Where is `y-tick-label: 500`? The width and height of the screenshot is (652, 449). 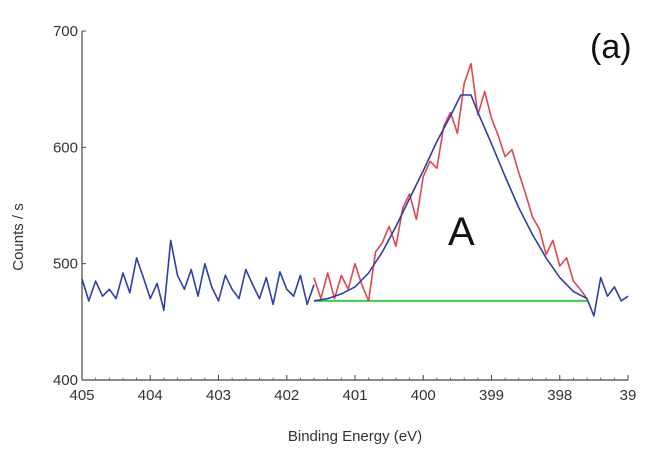 y-tick-label: 500 is located at coordinates (65, 264).